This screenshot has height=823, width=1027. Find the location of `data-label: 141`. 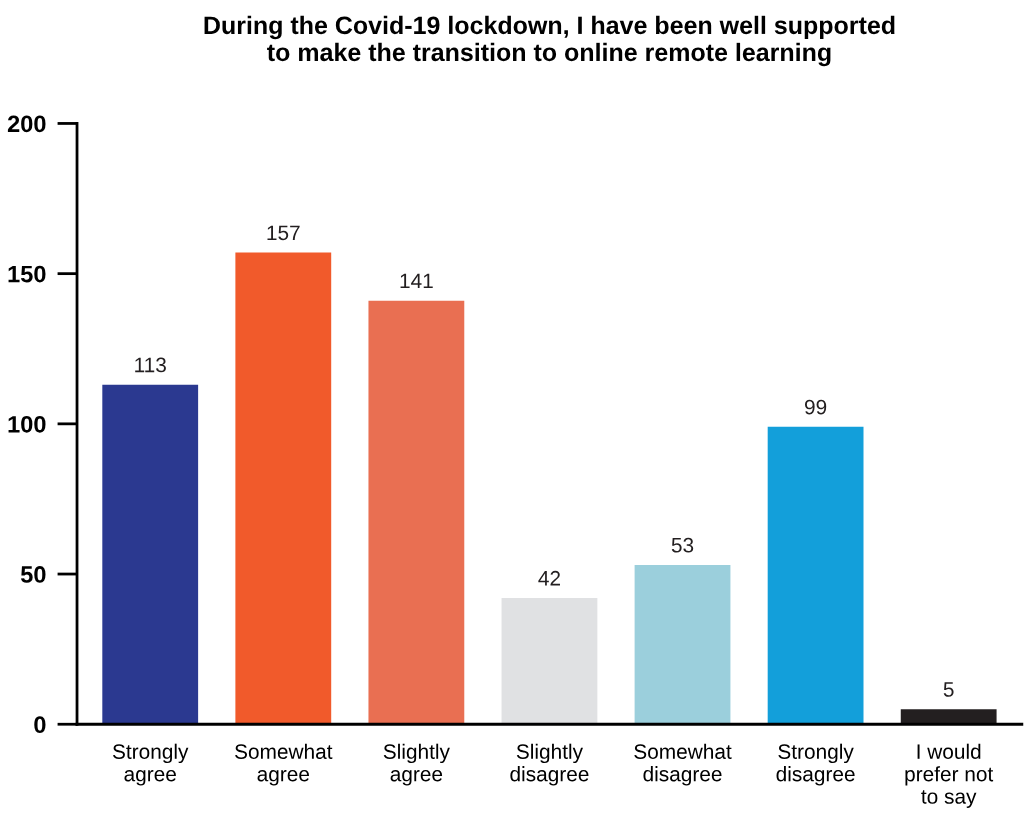

data-label: 141 is located at coordinates (416, 281).